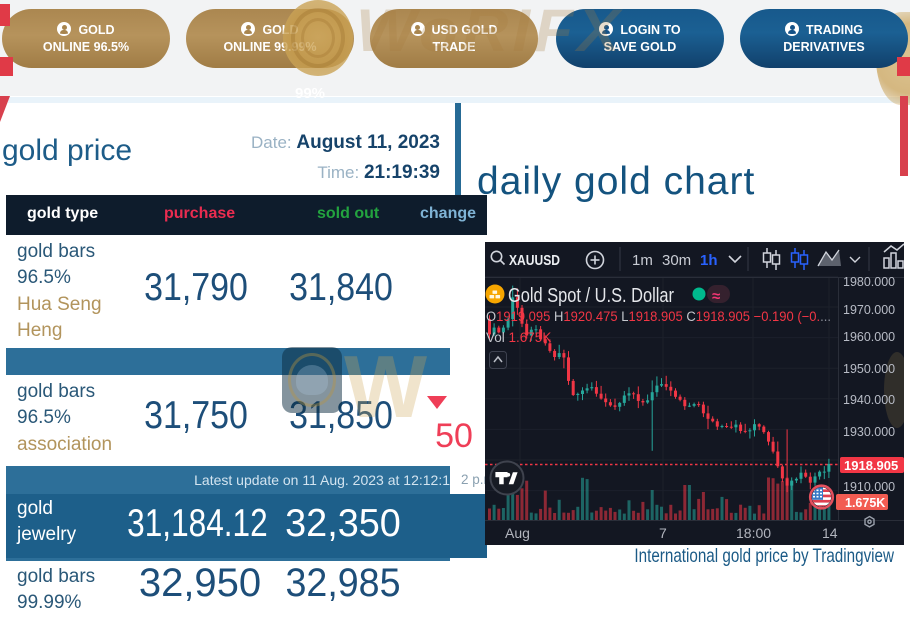  What do you see at coordinates (709, 260) in the screenshot?
I see `svg-text: 1h` at bounding box center [709, 260].